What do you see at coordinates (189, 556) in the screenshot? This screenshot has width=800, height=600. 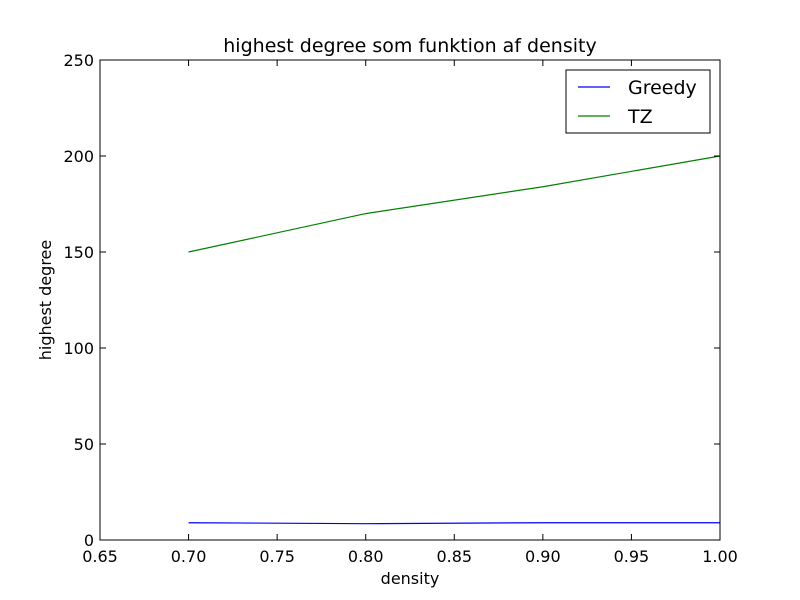 I see `x-tick-label: 0.70` at bounding box center [189, 556].